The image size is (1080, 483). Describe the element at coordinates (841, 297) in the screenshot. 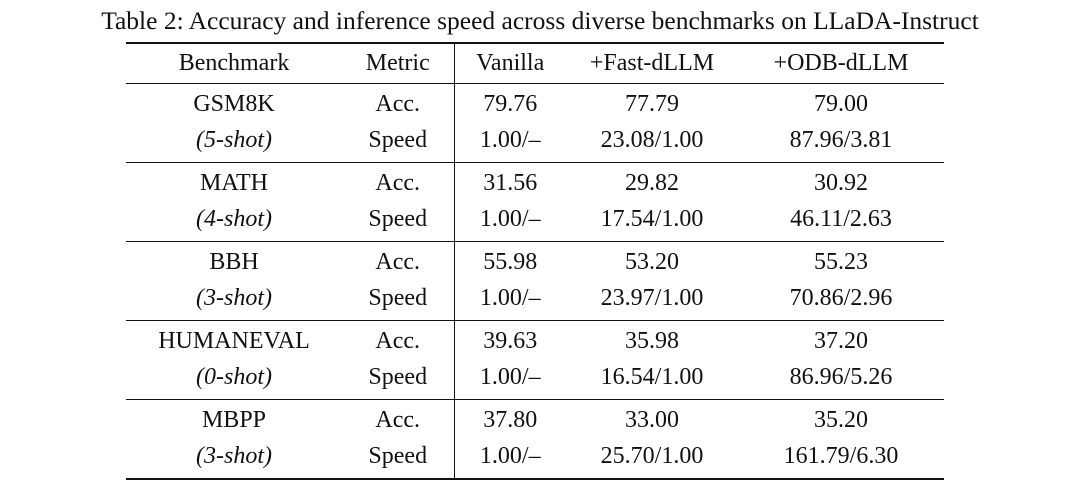

I see `odb-dllm-value: 70.86/2.96` at that location.